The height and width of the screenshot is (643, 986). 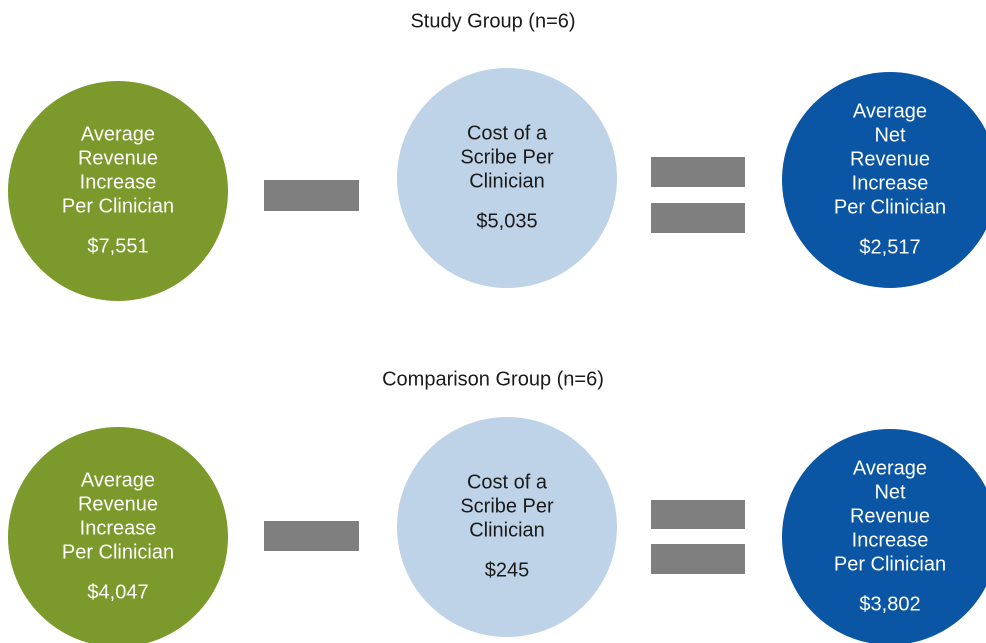 What do you see at coordinates (507, 570) in the screenshot?
I see `circle-value: $245` at bounding box center [507, 570].